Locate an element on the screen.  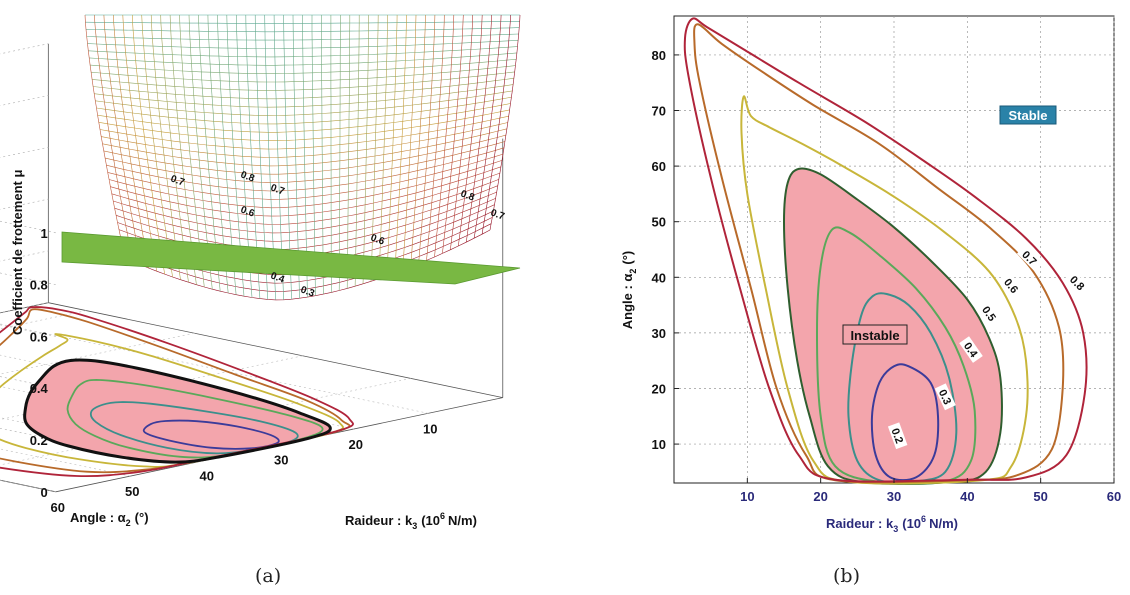
z-grid is located at coordinates (28, 190).